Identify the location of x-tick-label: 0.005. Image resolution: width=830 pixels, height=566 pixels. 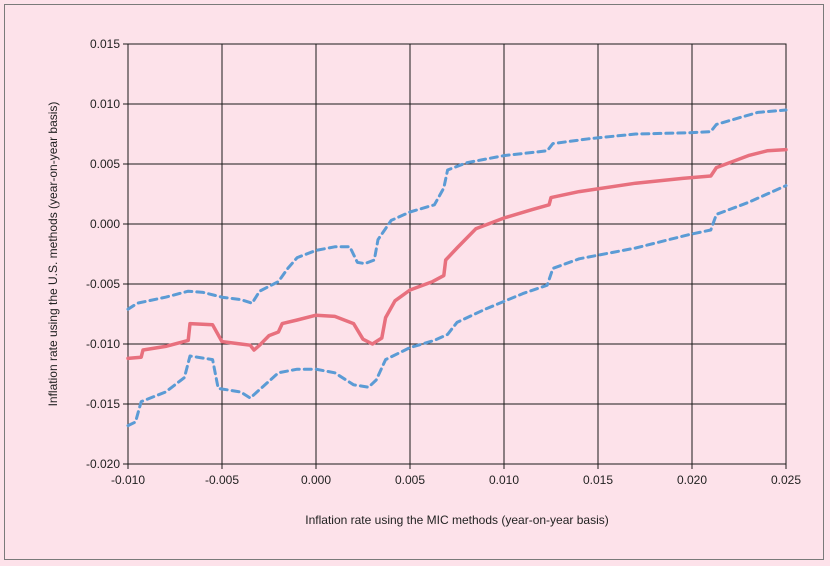
(410, 480).